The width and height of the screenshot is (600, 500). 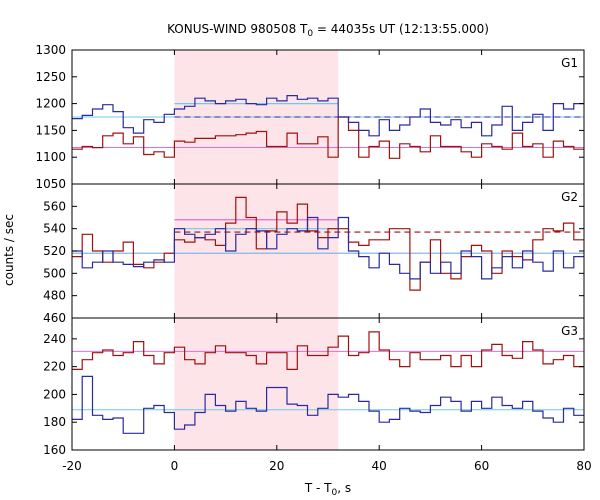 I want to click on y-tick-label: 220, so click(x=54, y=367).